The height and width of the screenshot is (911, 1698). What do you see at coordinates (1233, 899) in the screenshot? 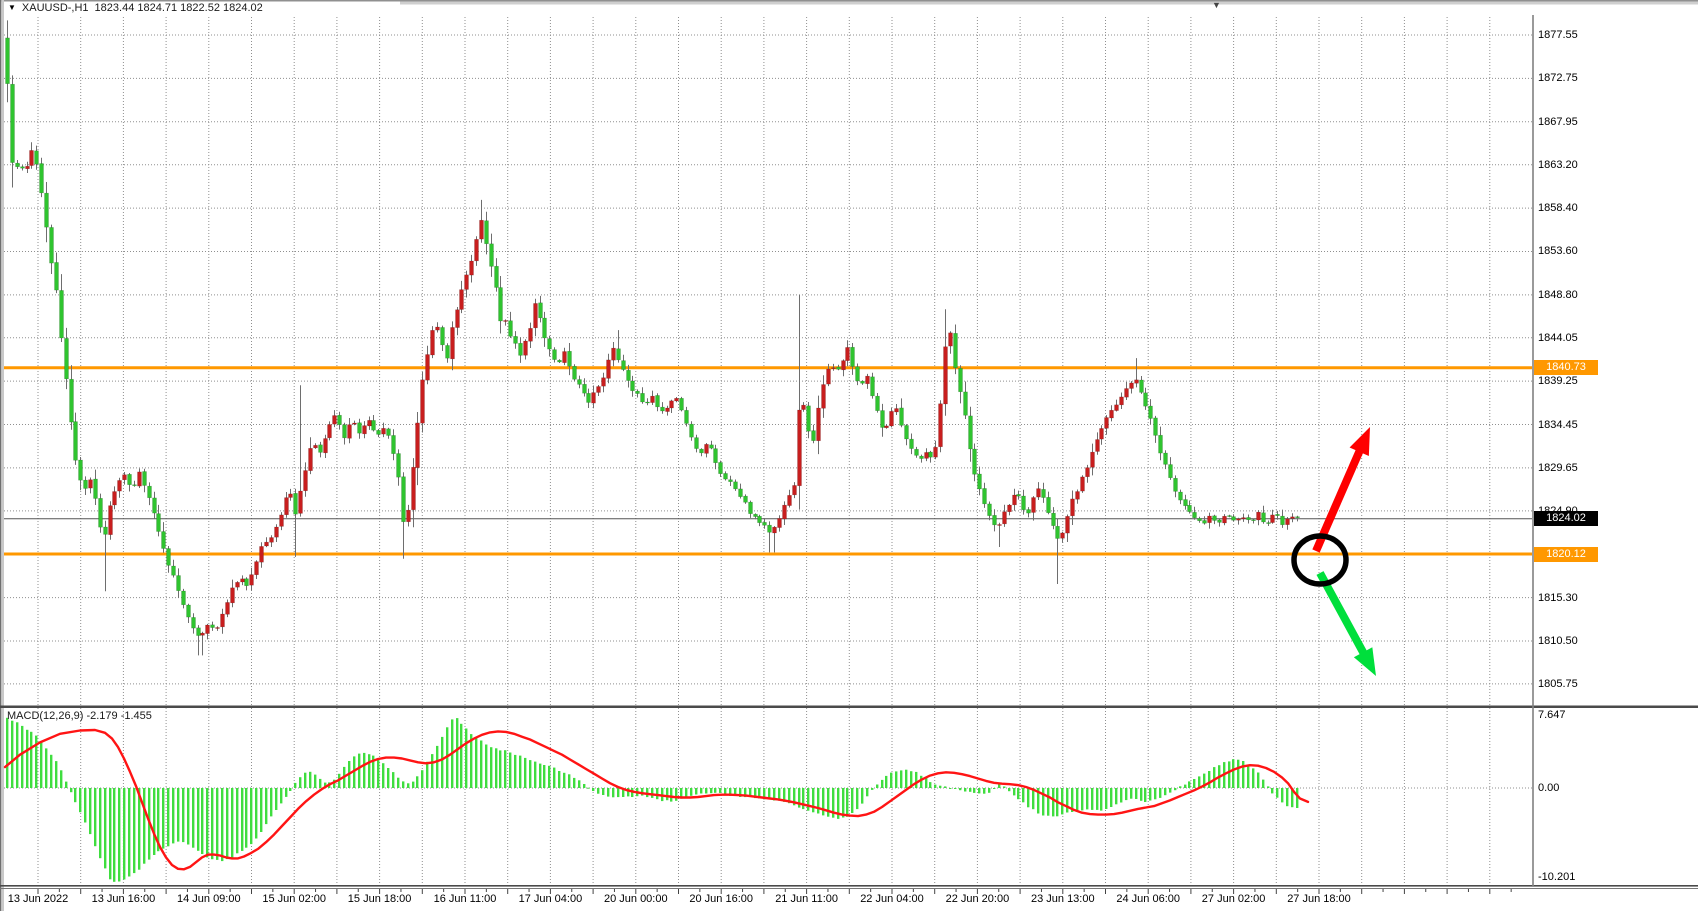
I see `time-axis-label: 27 Jun 02:00` at bounding box center [1233, 899].